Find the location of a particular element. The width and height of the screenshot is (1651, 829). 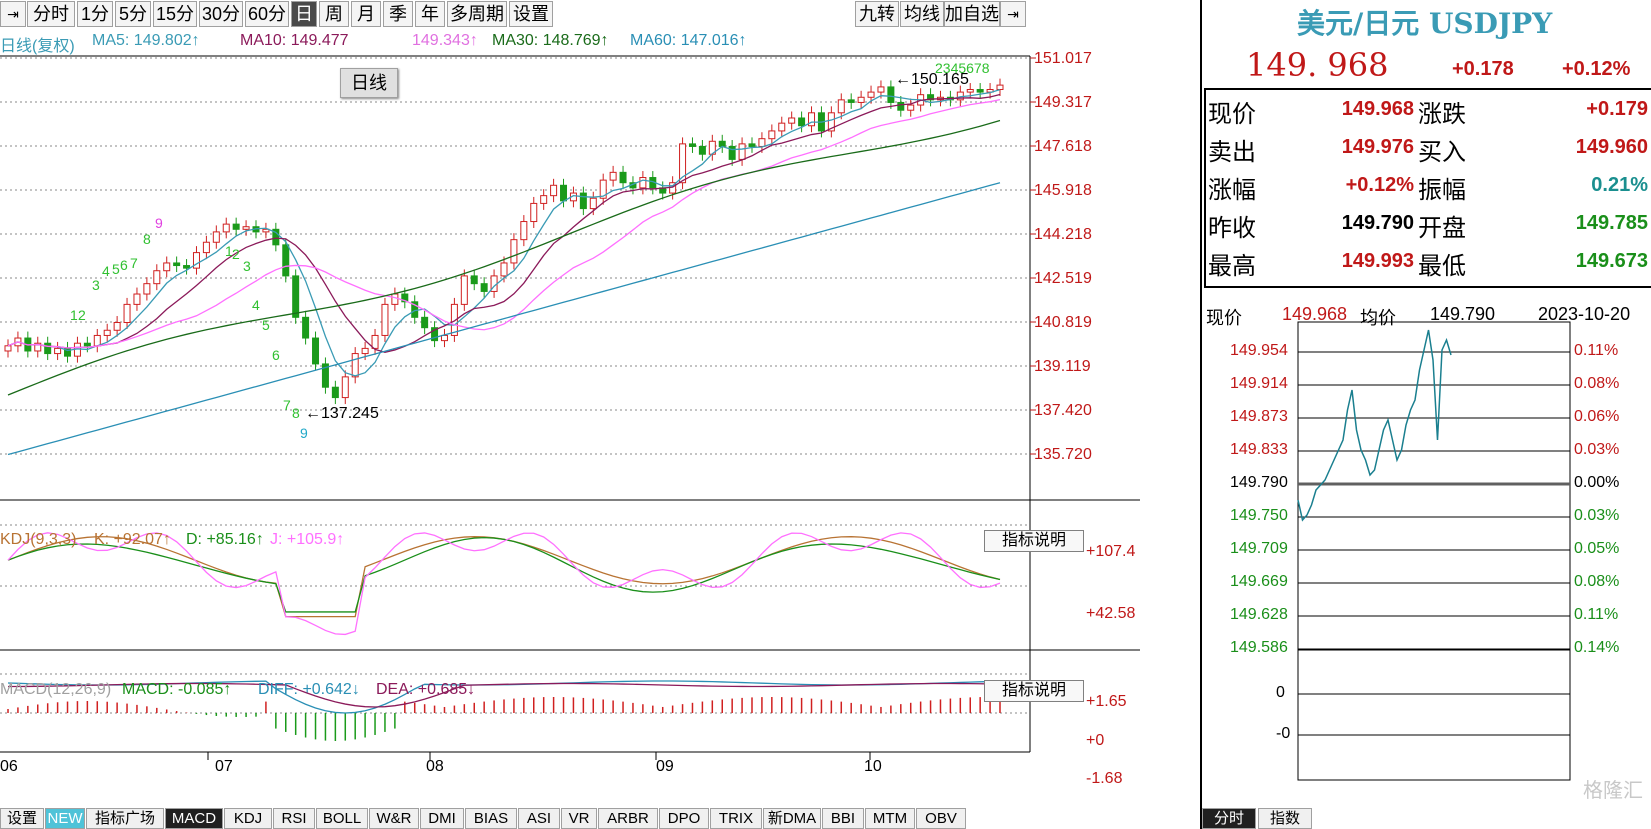

indicator-tab: NEW is located at coordinates (65, 818).